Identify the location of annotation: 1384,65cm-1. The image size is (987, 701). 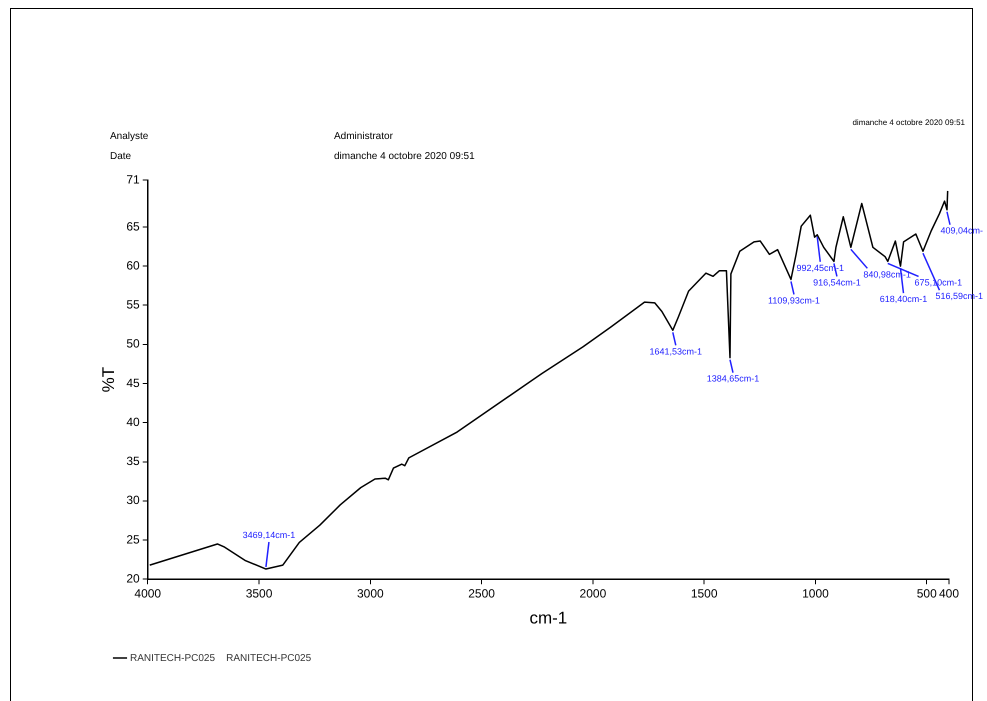
(733, 379).